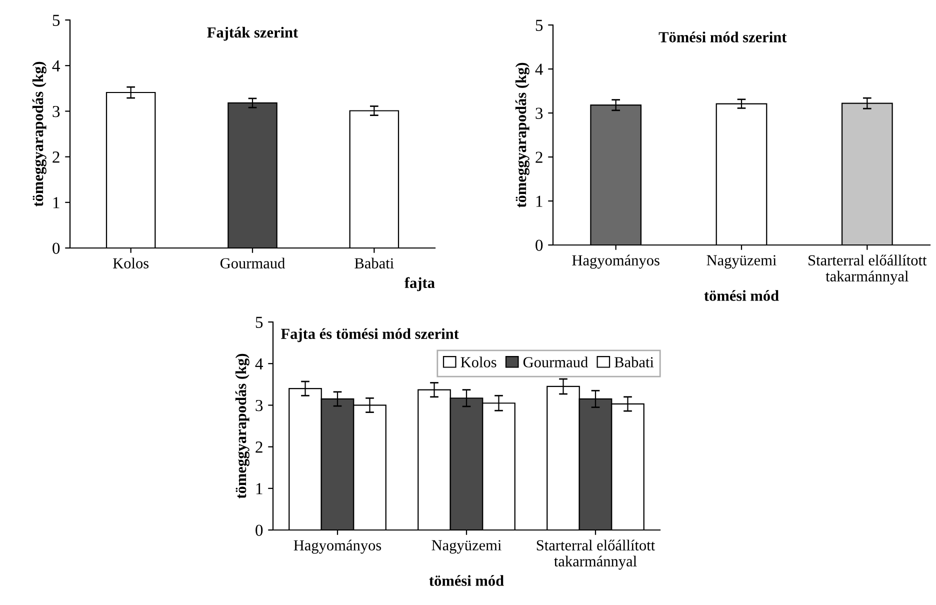  Describe the element at coordinates (555, 362) in the screenshot. I see `legend-label: Gourmaud` at that location.